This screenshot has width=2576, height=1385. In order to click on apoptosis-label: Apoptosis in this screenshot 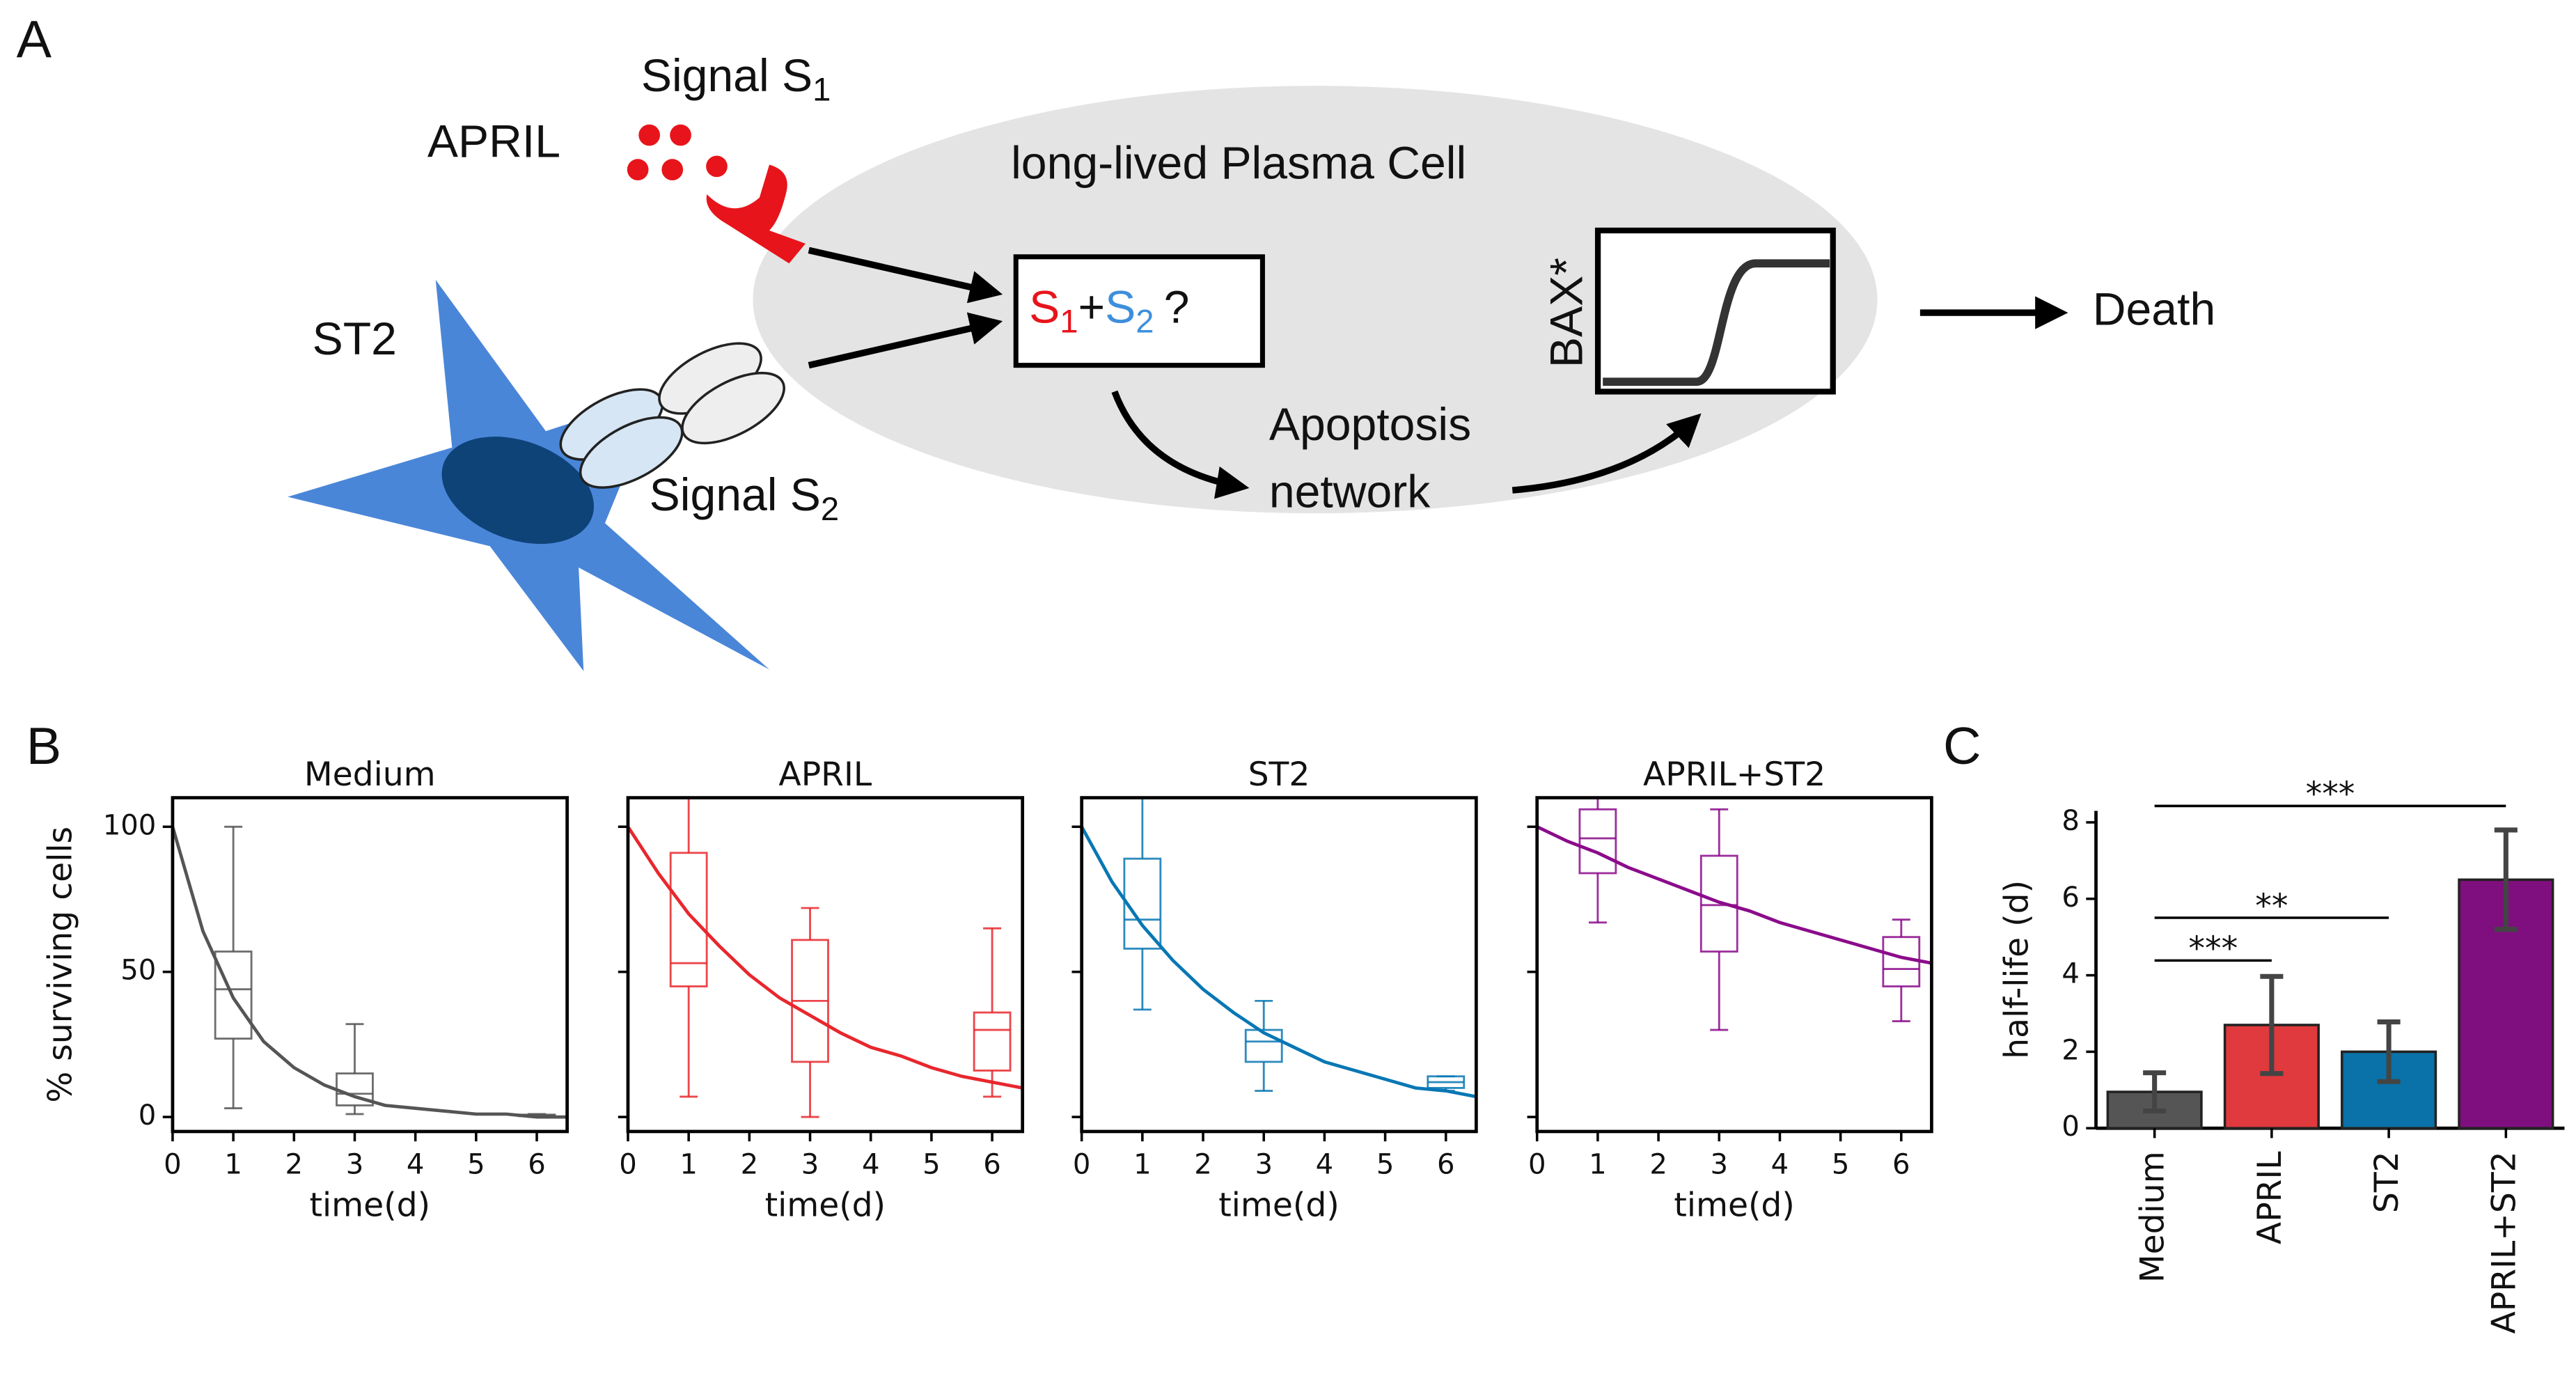, I will do `click(1370, 425)`.